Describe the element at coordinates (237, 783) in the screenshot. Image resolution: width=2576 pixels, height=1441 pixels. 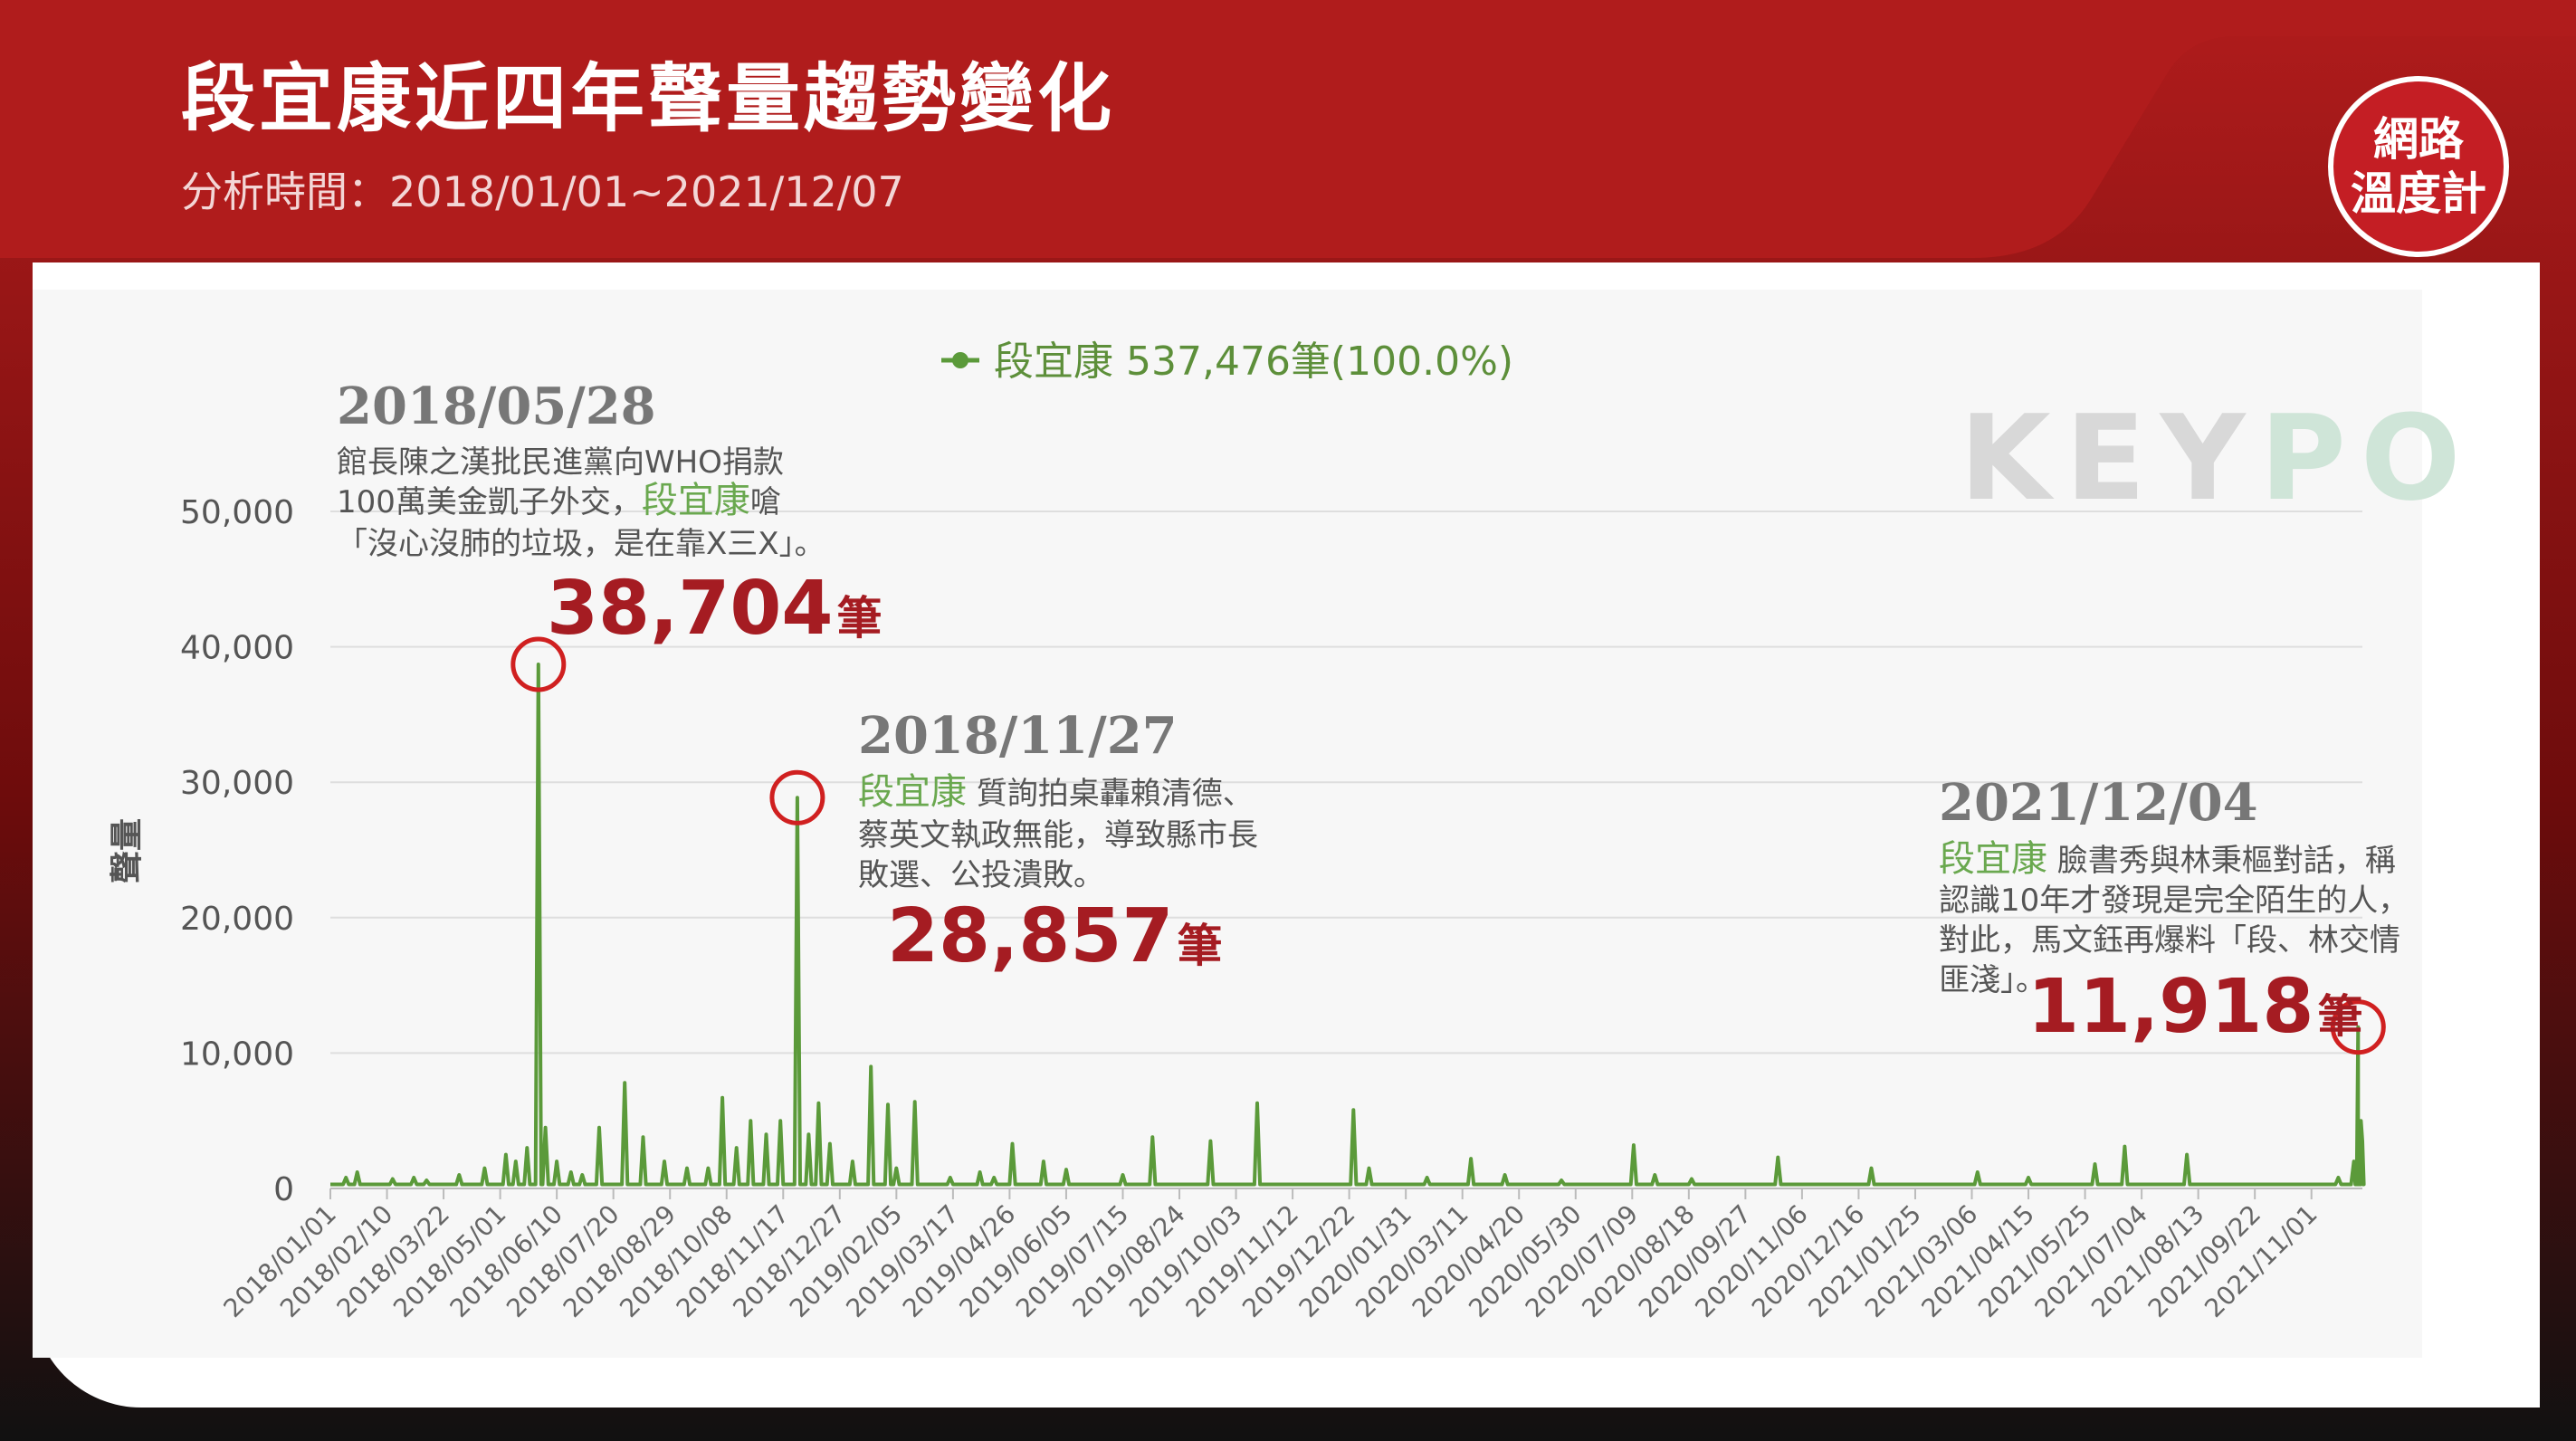
I see `y-tick-label: 30,000` at that location.